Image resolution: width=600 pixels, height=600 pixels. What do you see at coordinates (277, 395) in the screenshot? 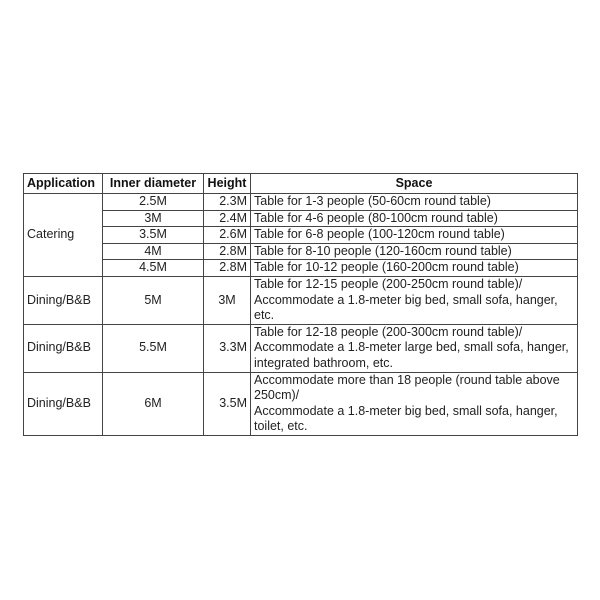
I see `space-line: 250cm)/` at bounding box center [277, 395].